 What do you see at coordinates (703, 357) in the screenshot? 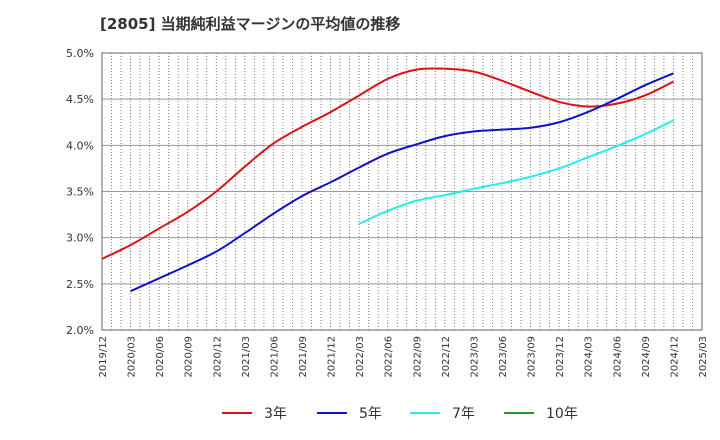
I see `x-tick-label: 2025/03` at bounding box center [703, 357].